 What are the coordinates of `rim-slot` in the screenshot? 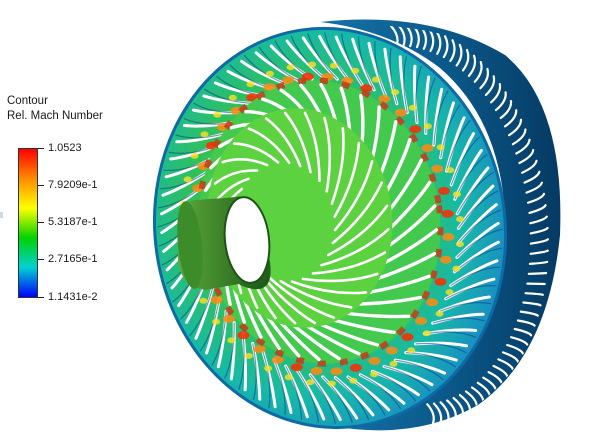 It's located at (537, 273).